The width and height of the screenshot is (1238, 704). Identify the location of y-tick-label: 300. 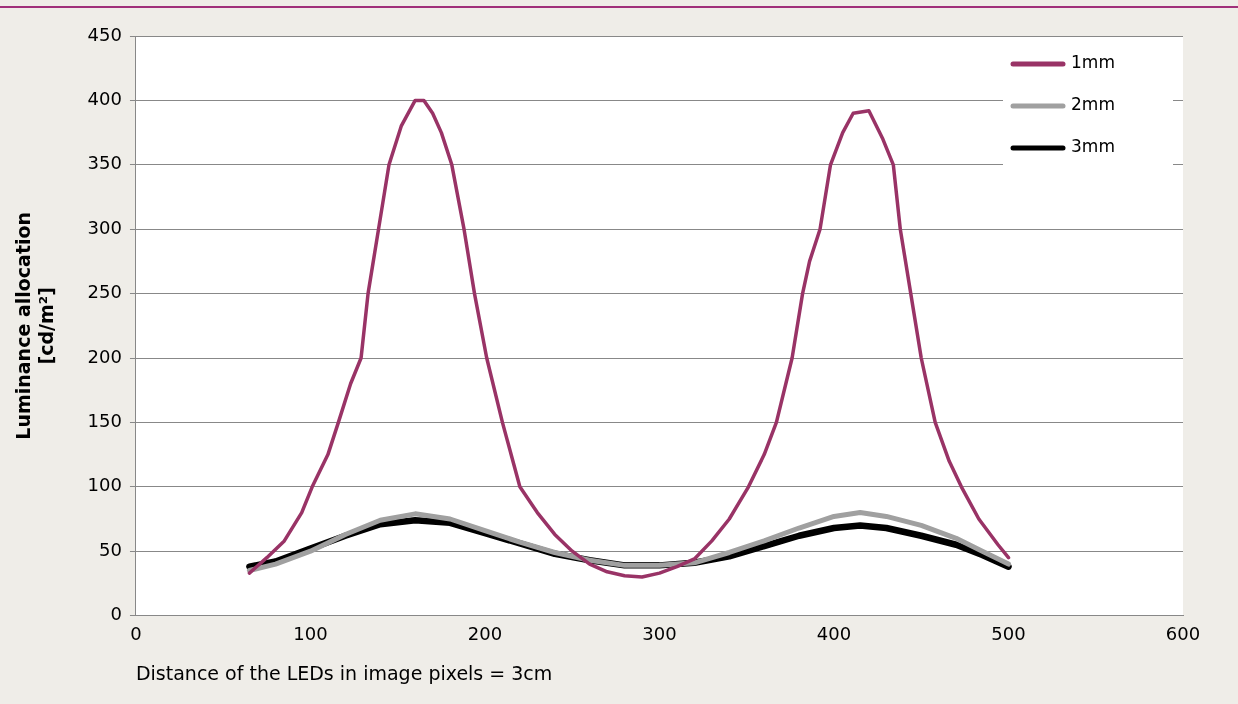
(104, 227).